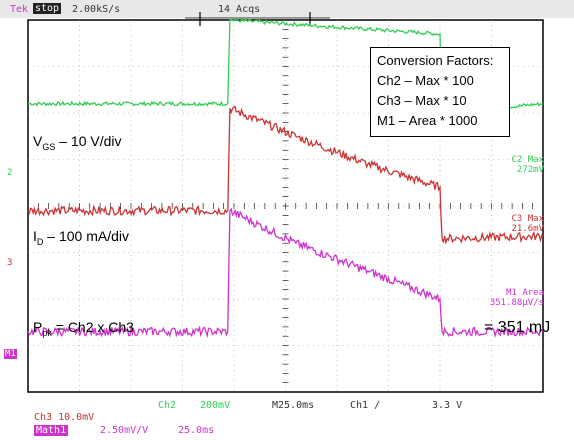  Describe the element at coordinates (239, 9) in the screenshot. I see `acquisition-count: 14 Acqs` at that location.